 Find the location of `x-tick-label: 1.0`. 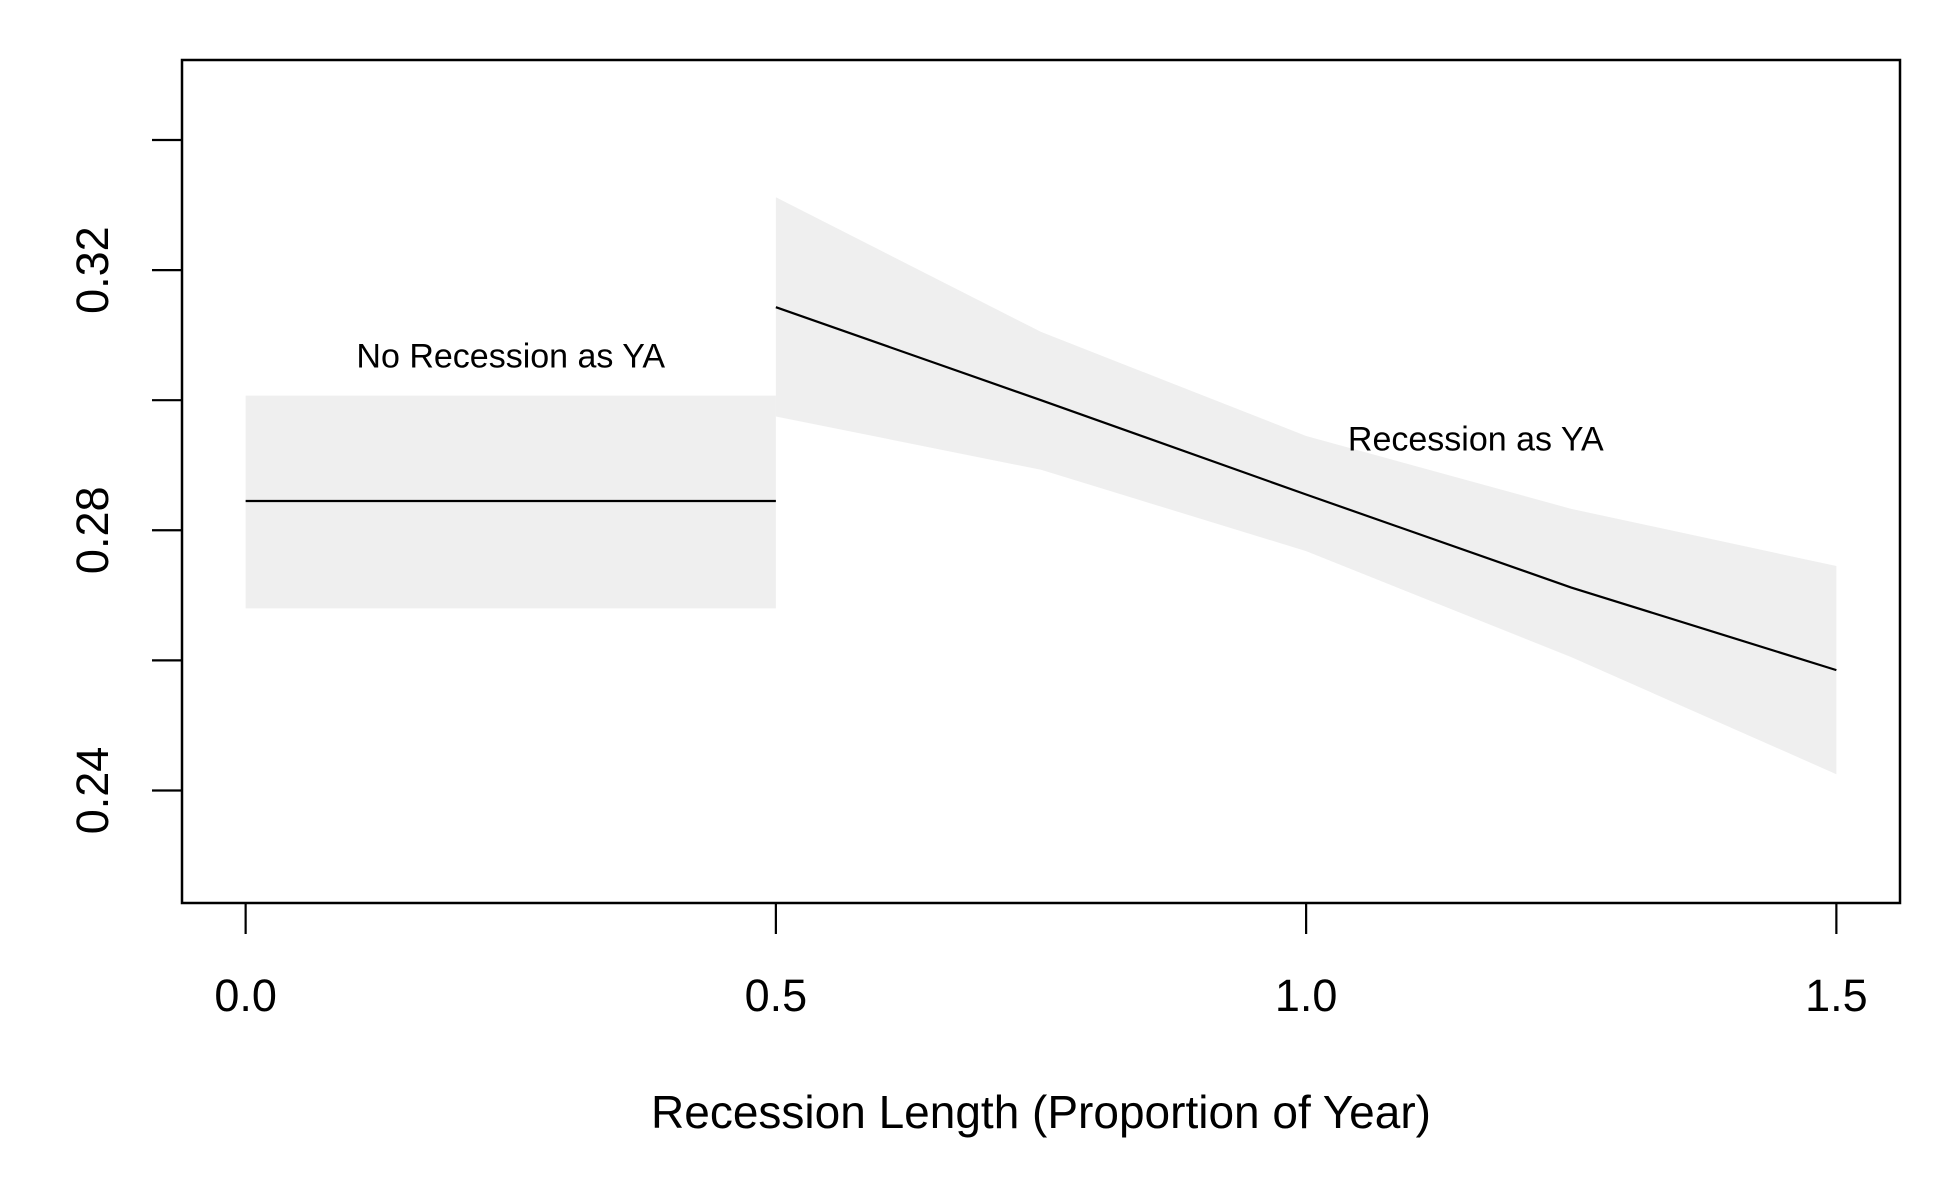

x-tick-label: 1.0 is located at coordinates (1306, 995).